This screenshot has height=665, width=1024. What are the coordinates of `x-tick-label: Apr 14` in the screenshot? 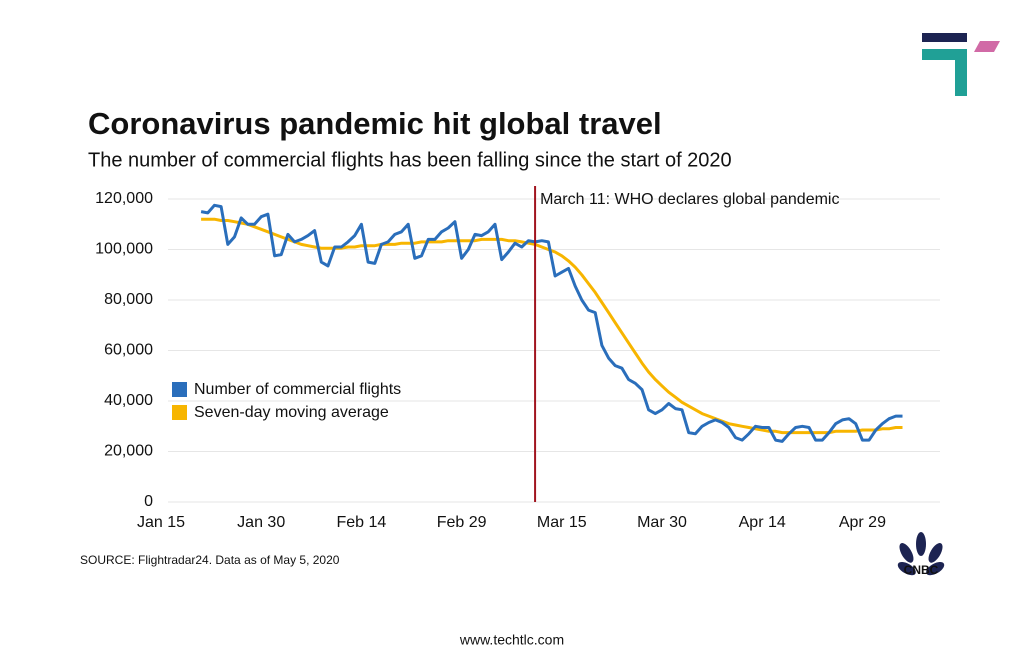 It's located at (762, 522).